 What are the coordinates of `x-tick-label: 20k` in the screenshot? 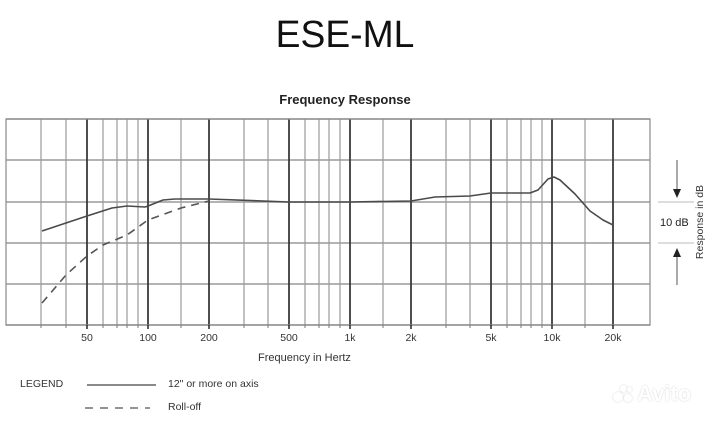 It's located at (613, 338).